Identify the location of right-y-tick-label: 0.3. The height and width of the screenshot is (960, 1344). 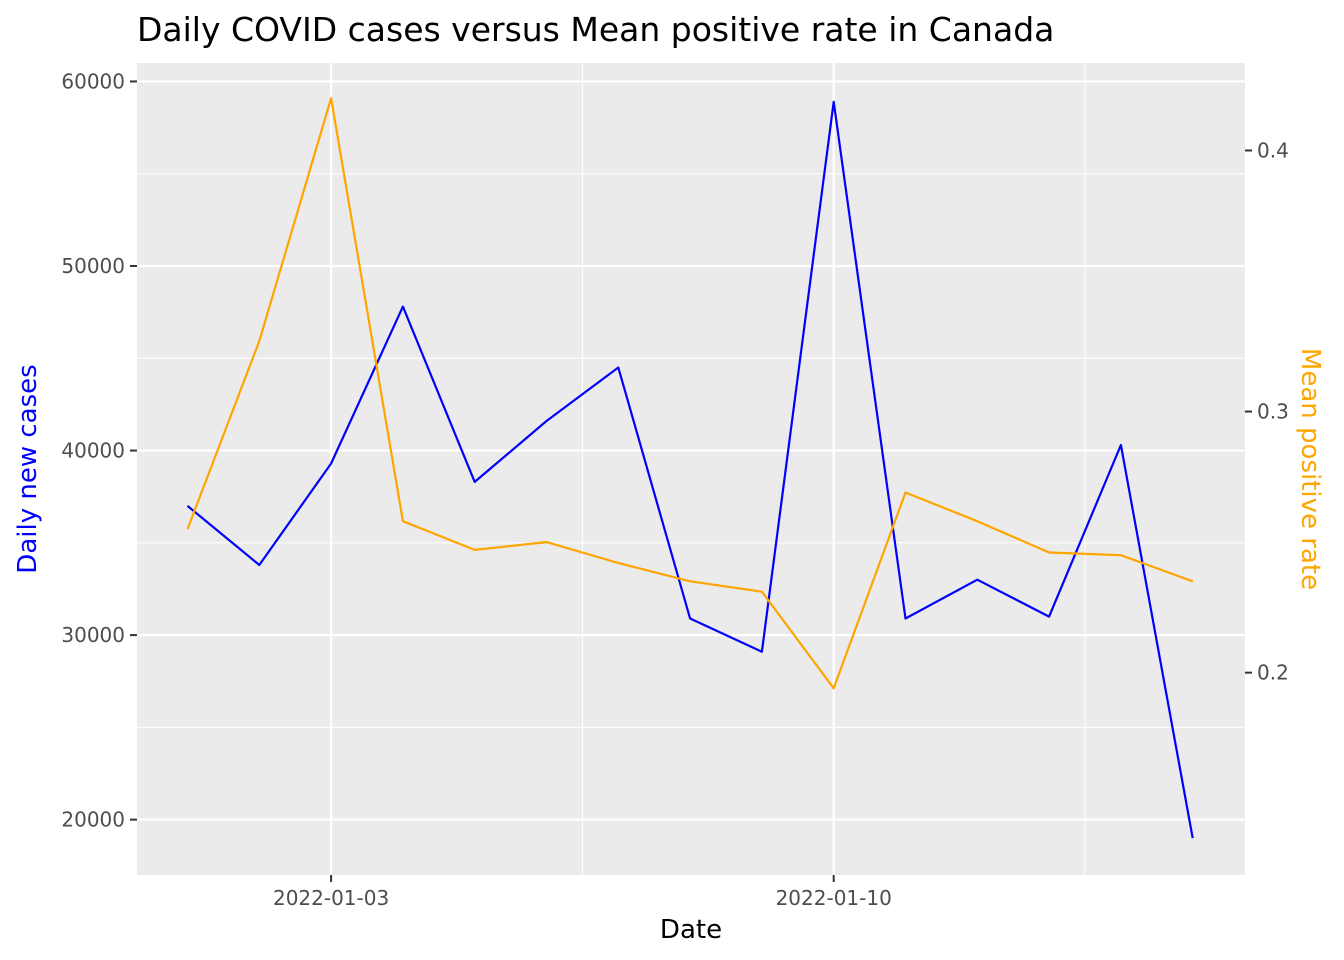
(1273, 412).